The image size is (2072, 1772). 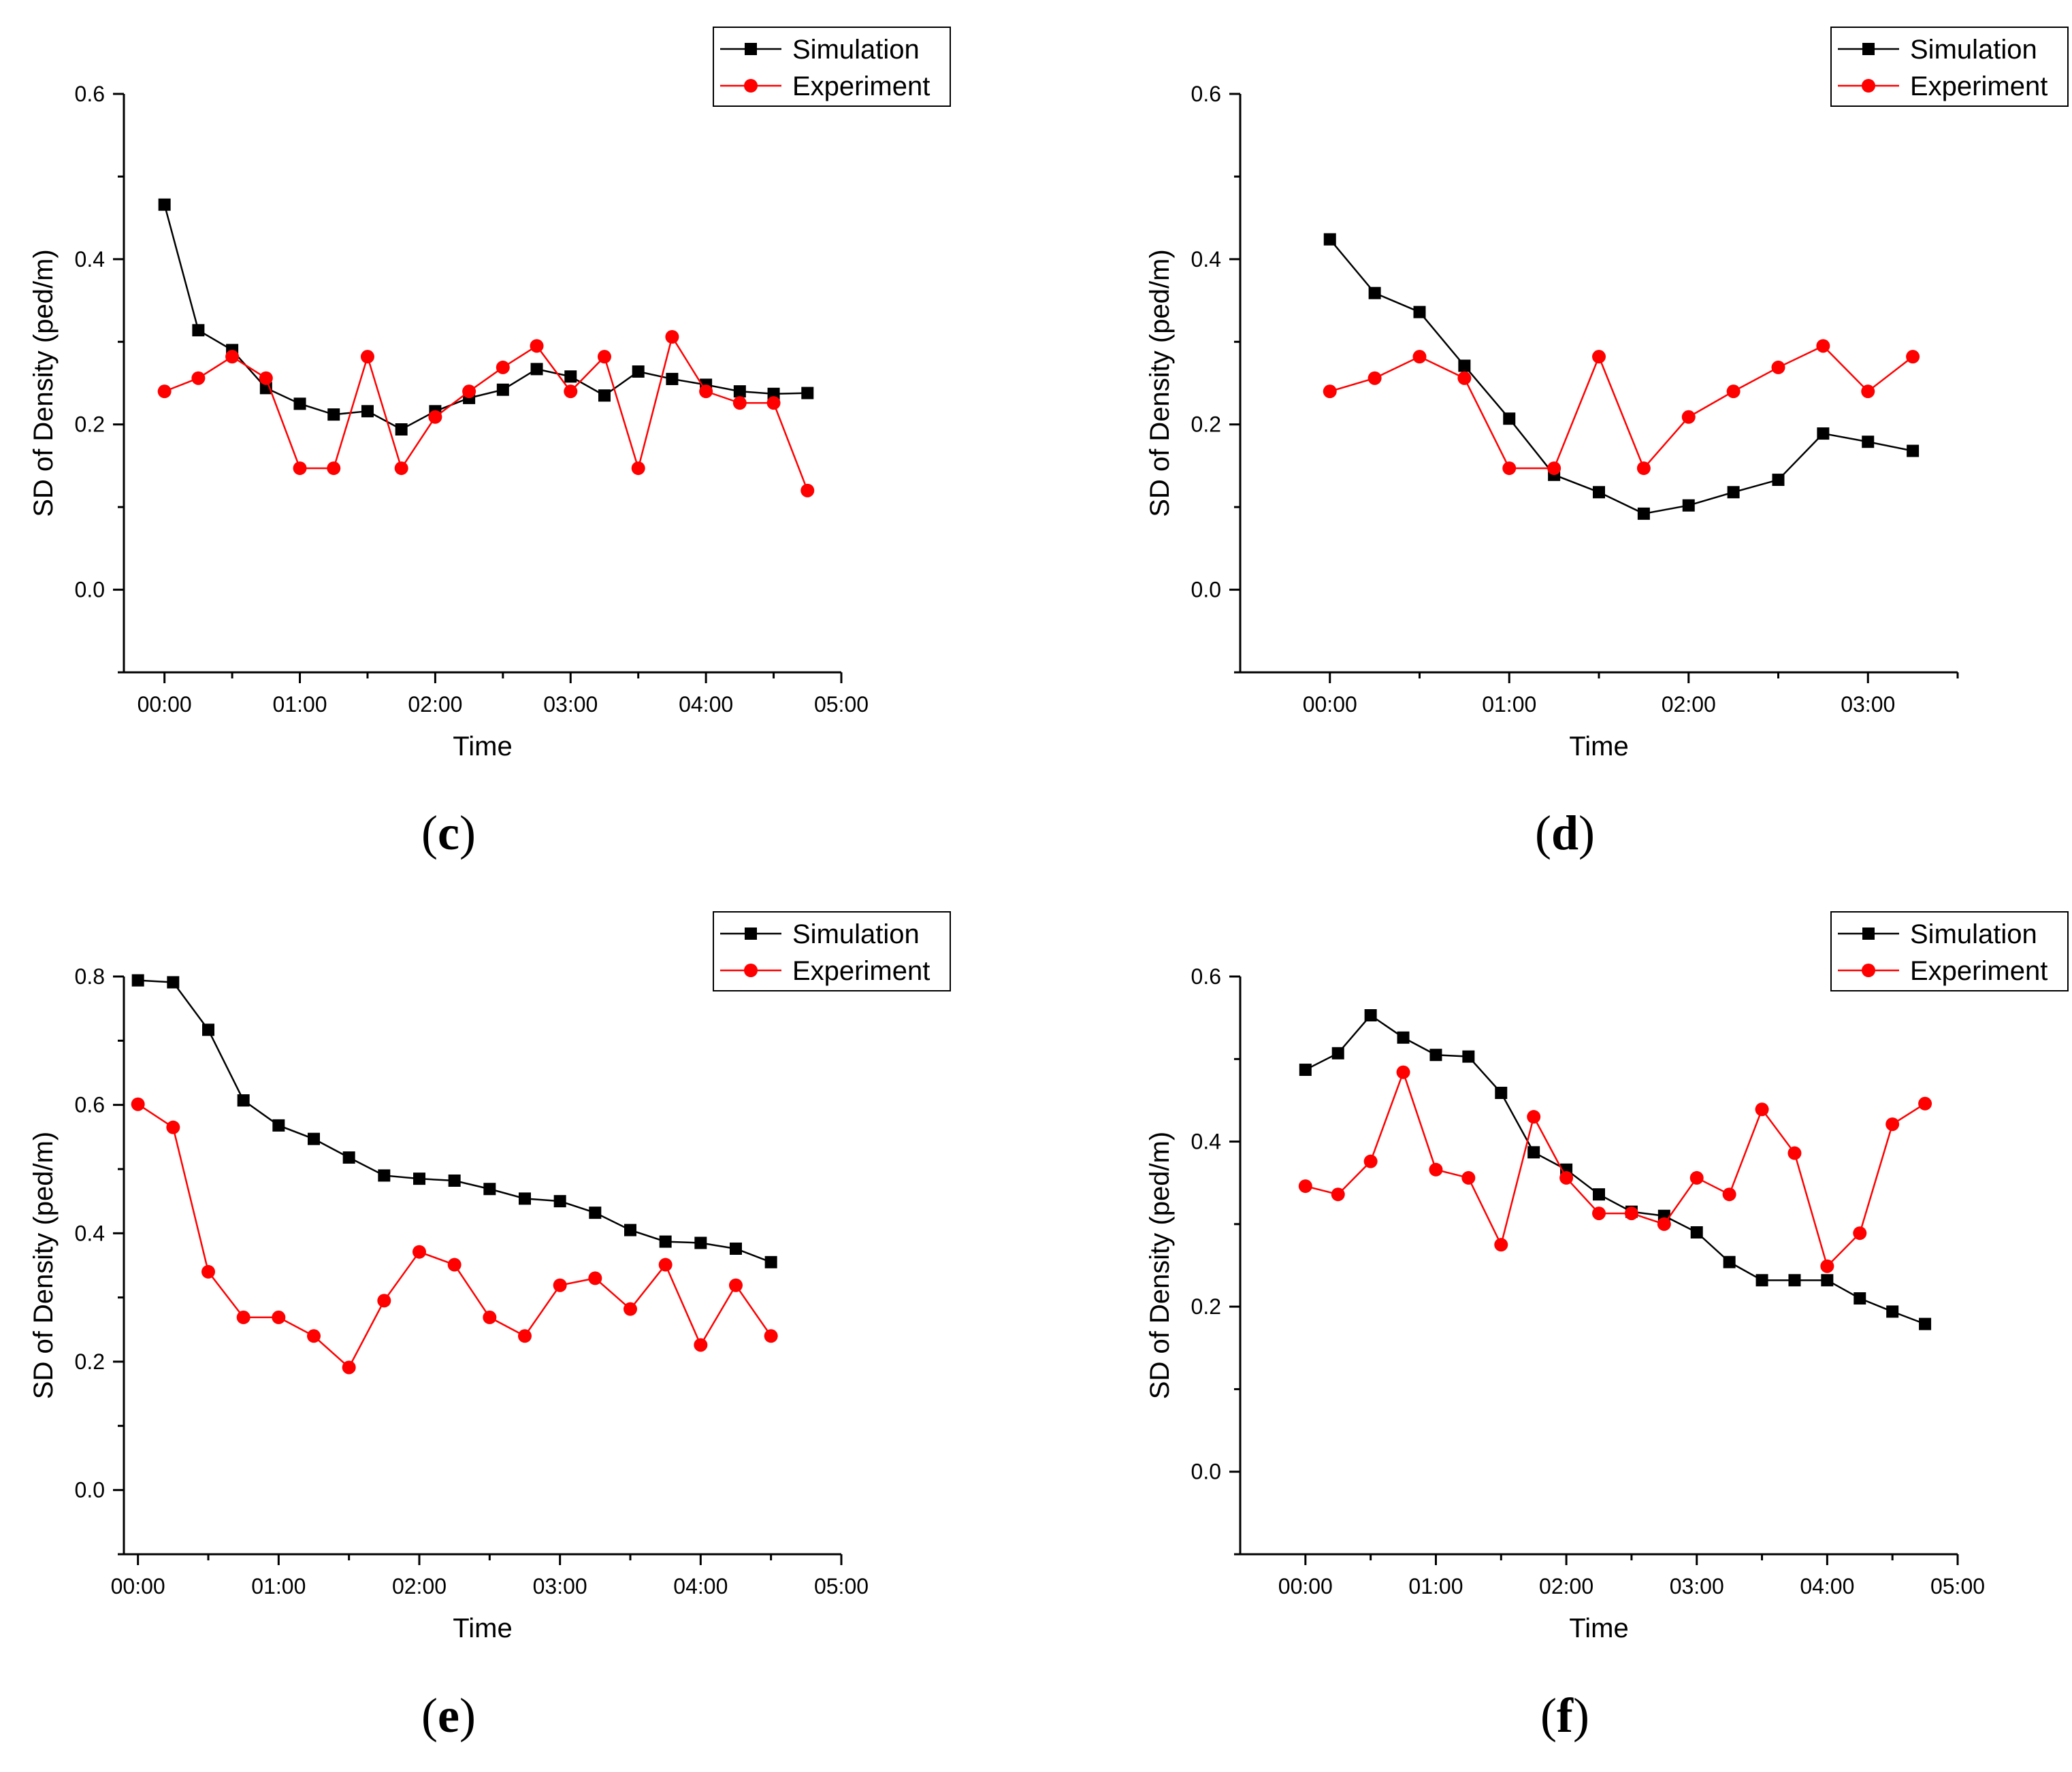 I want to click on x-tick-label: 03:00, so click(x=1697, y=1586).